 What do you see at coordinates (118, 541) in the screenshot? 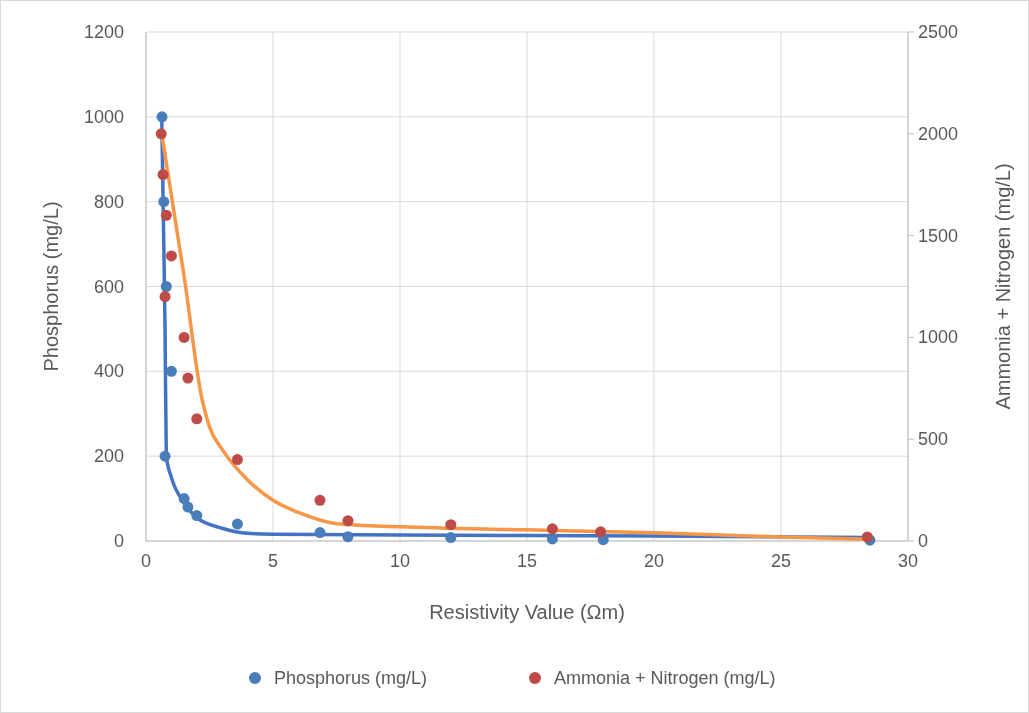
I see `y-tick-label: 0` at bounding box center [118, 541].